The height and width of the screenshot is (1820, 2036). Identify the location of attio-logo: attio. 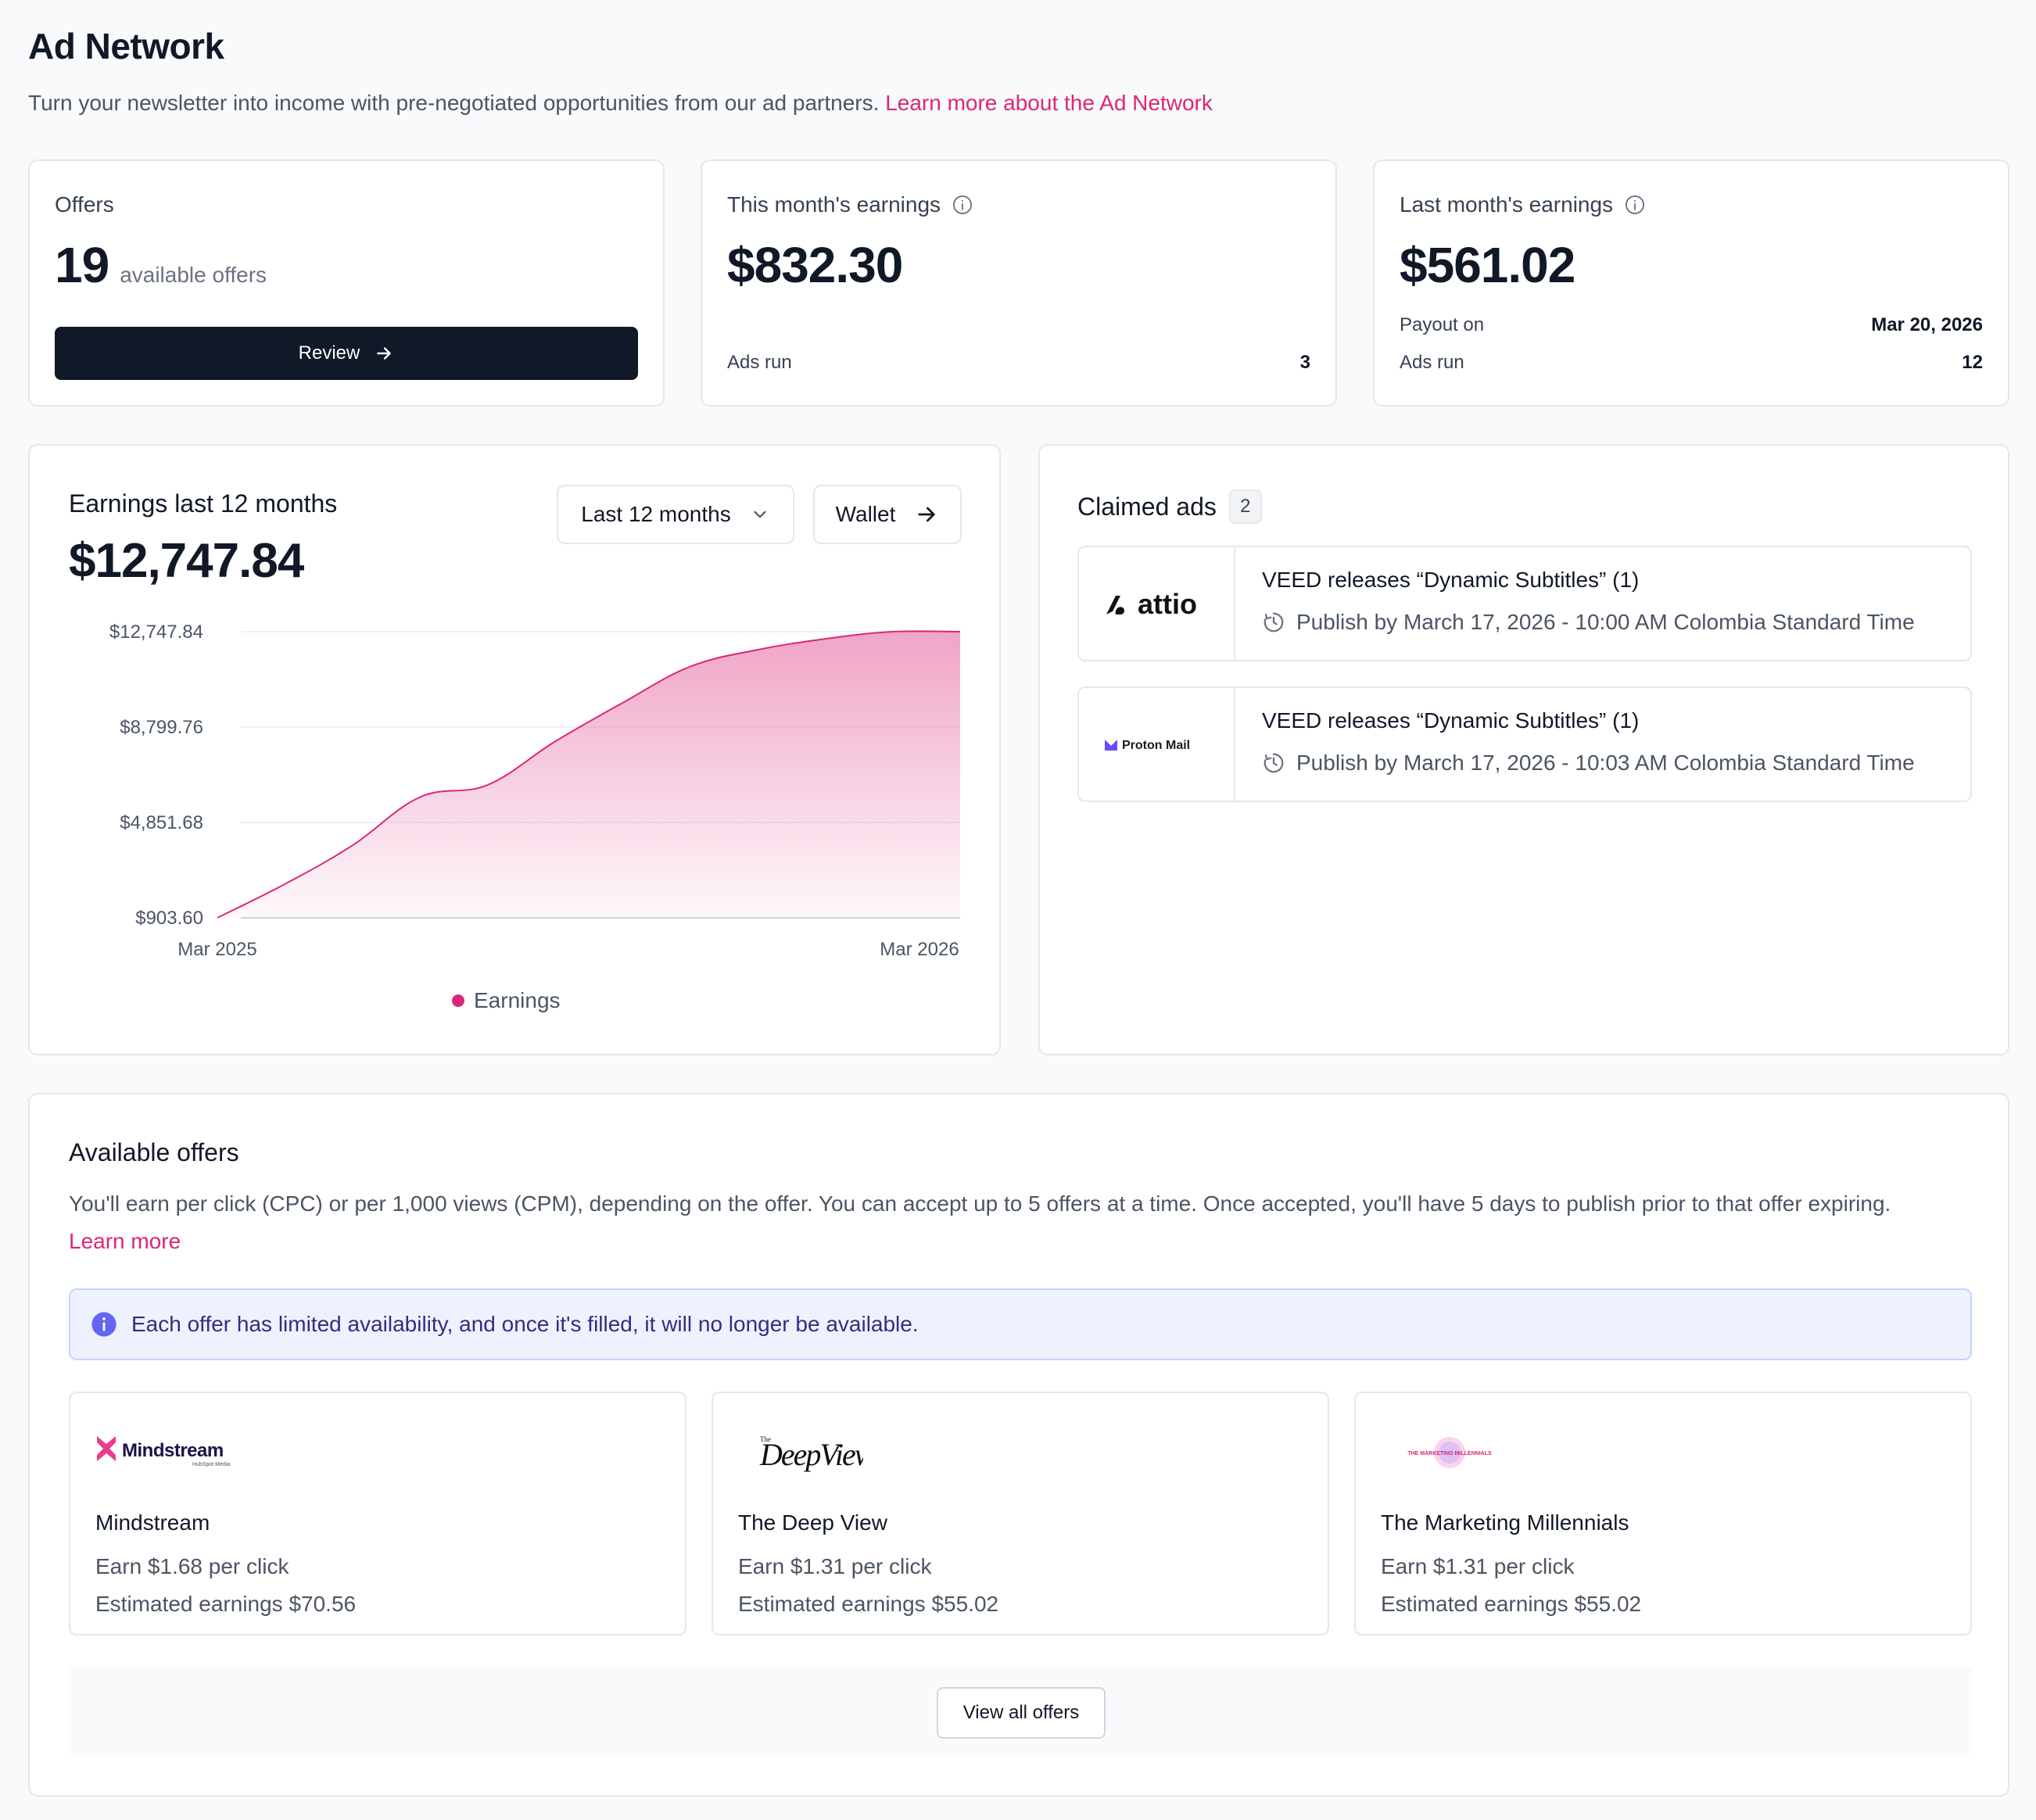
(1157, 603).